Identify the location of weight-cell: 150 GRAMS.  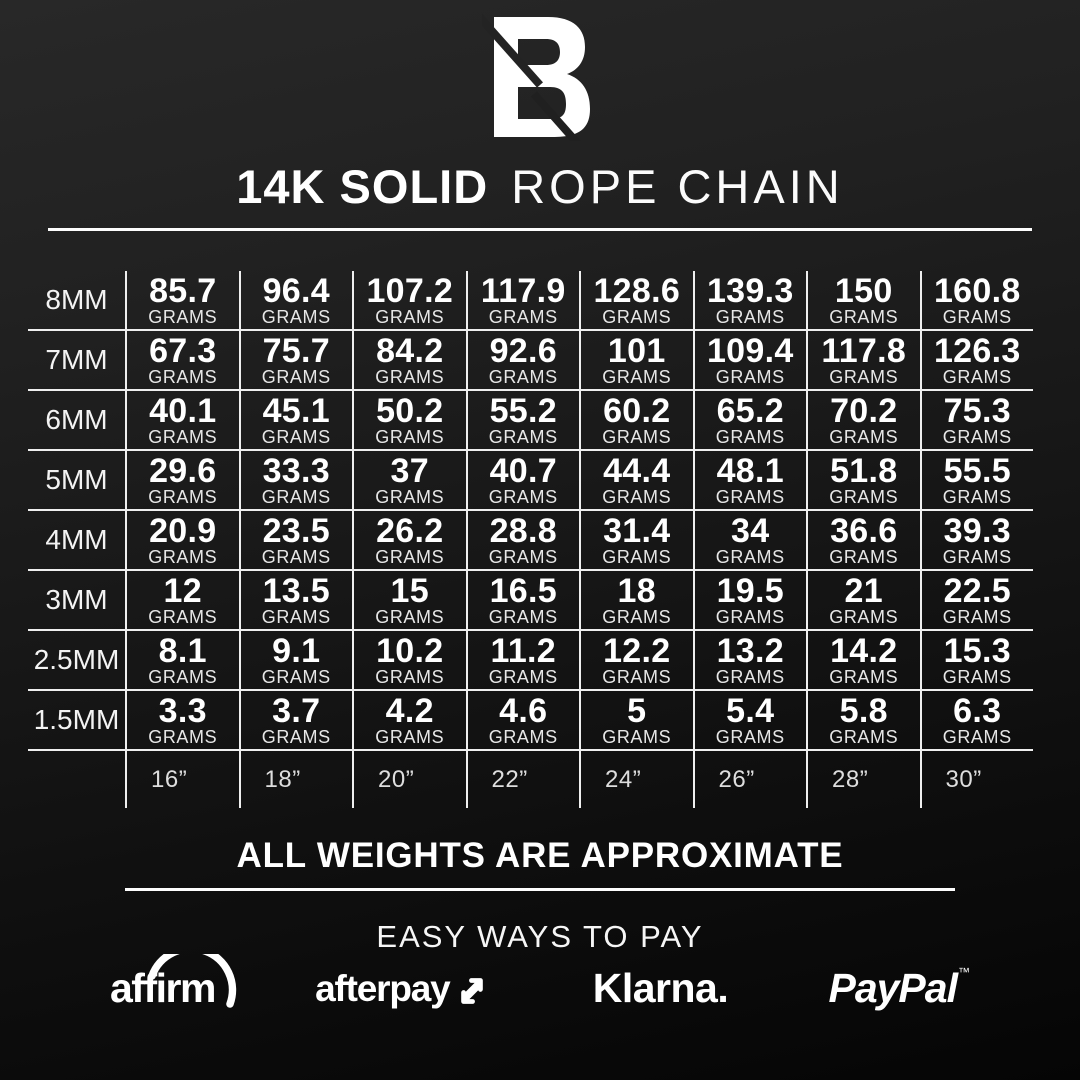
(863, 300).